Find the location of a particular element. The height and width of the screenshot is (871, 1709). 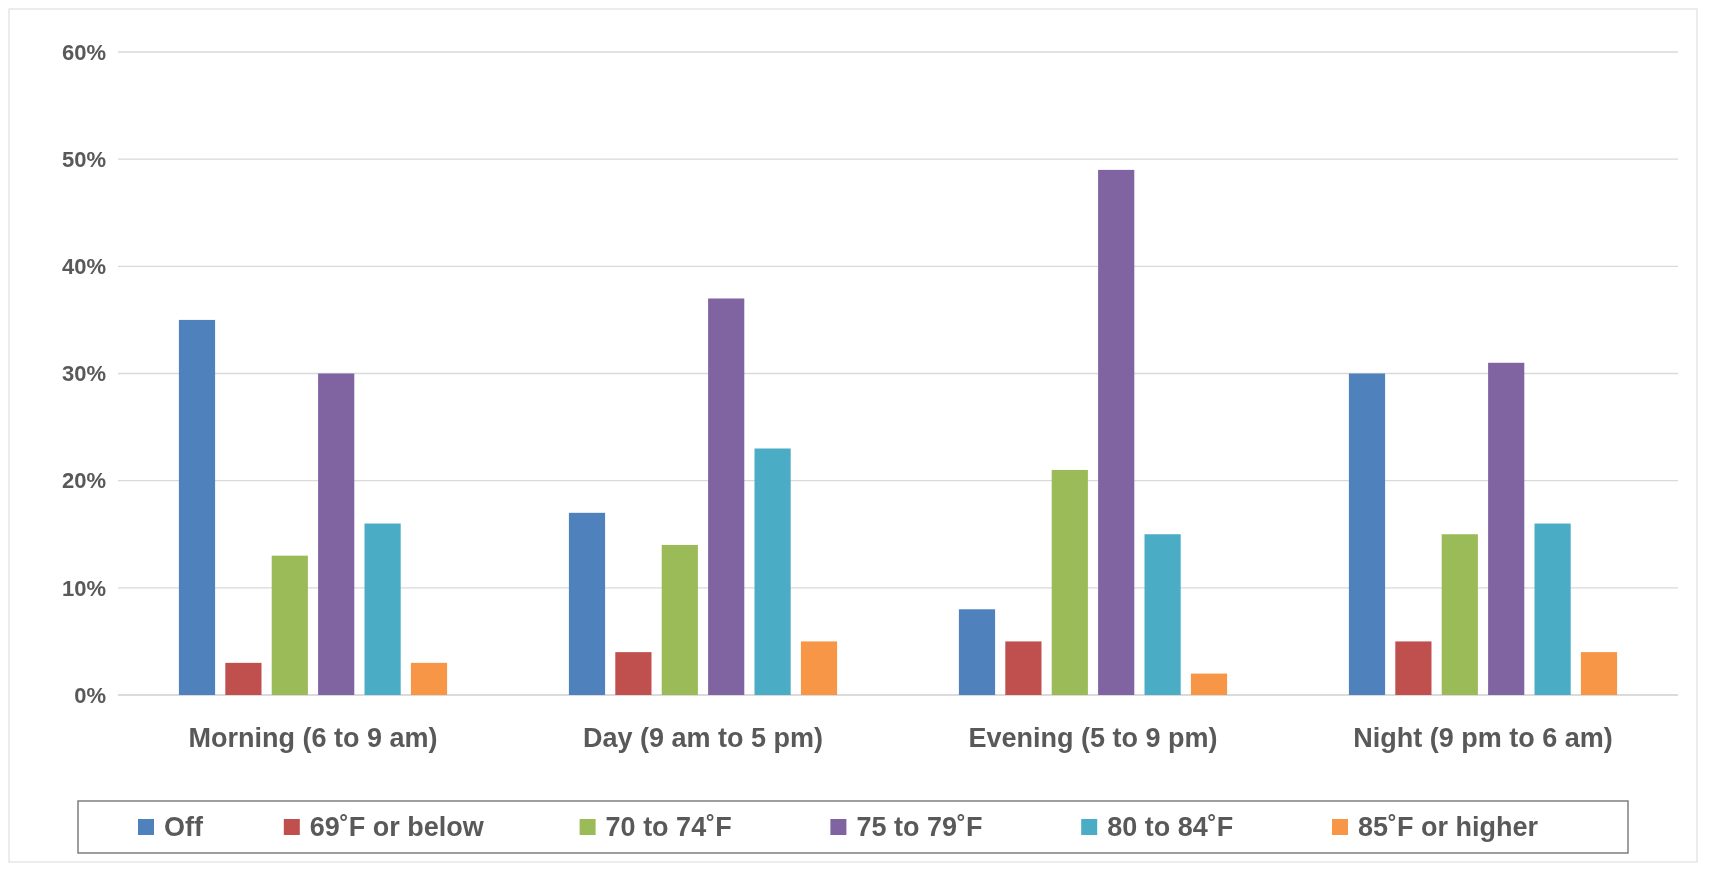

legend-label: 69˚F or below is located at coordinates (397, 827).